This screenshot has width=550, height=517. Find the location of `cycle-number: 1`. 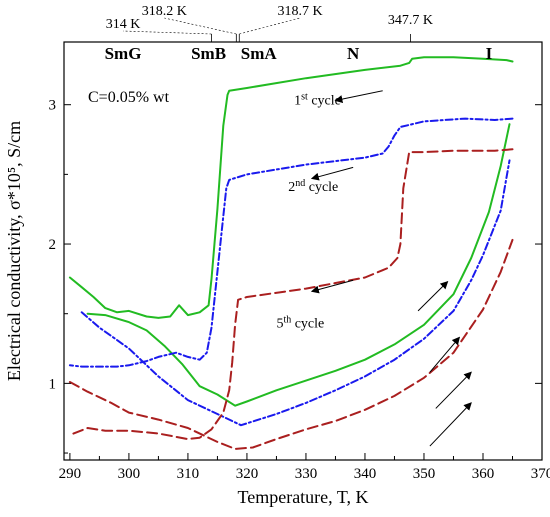

cycle-number: 1 is located at coordinates (297, 101).